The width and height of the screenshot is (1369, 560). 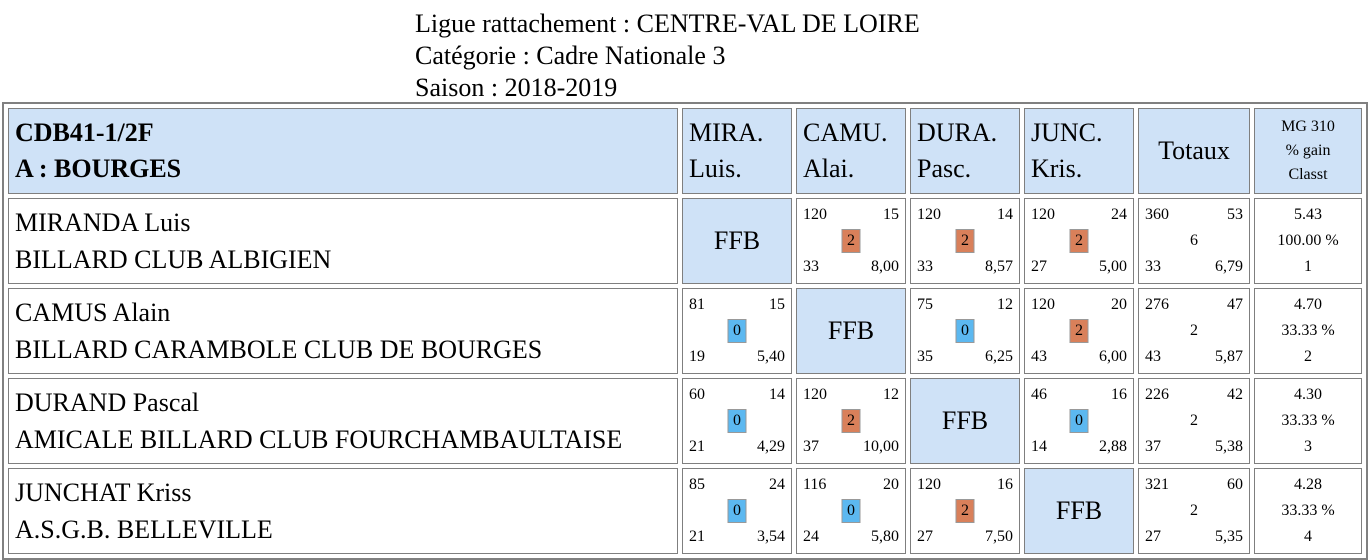 What do you see at coordinates (103, 492) in the screenshot?
I see `player-name: JUNCHAT Kriss` at bounding box center [103, 492].